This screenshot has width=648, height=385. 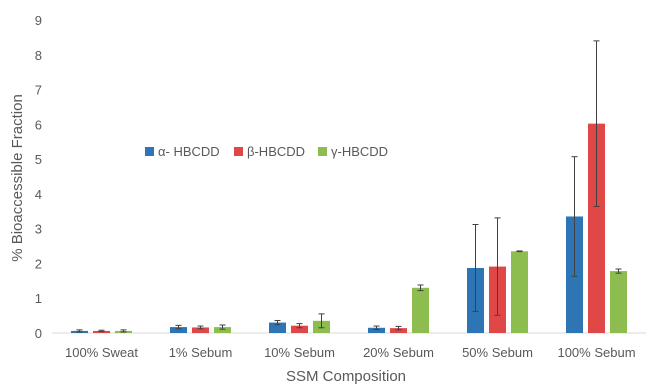 I want to click on y-tick-label: 3, so click(x=38, y=229).